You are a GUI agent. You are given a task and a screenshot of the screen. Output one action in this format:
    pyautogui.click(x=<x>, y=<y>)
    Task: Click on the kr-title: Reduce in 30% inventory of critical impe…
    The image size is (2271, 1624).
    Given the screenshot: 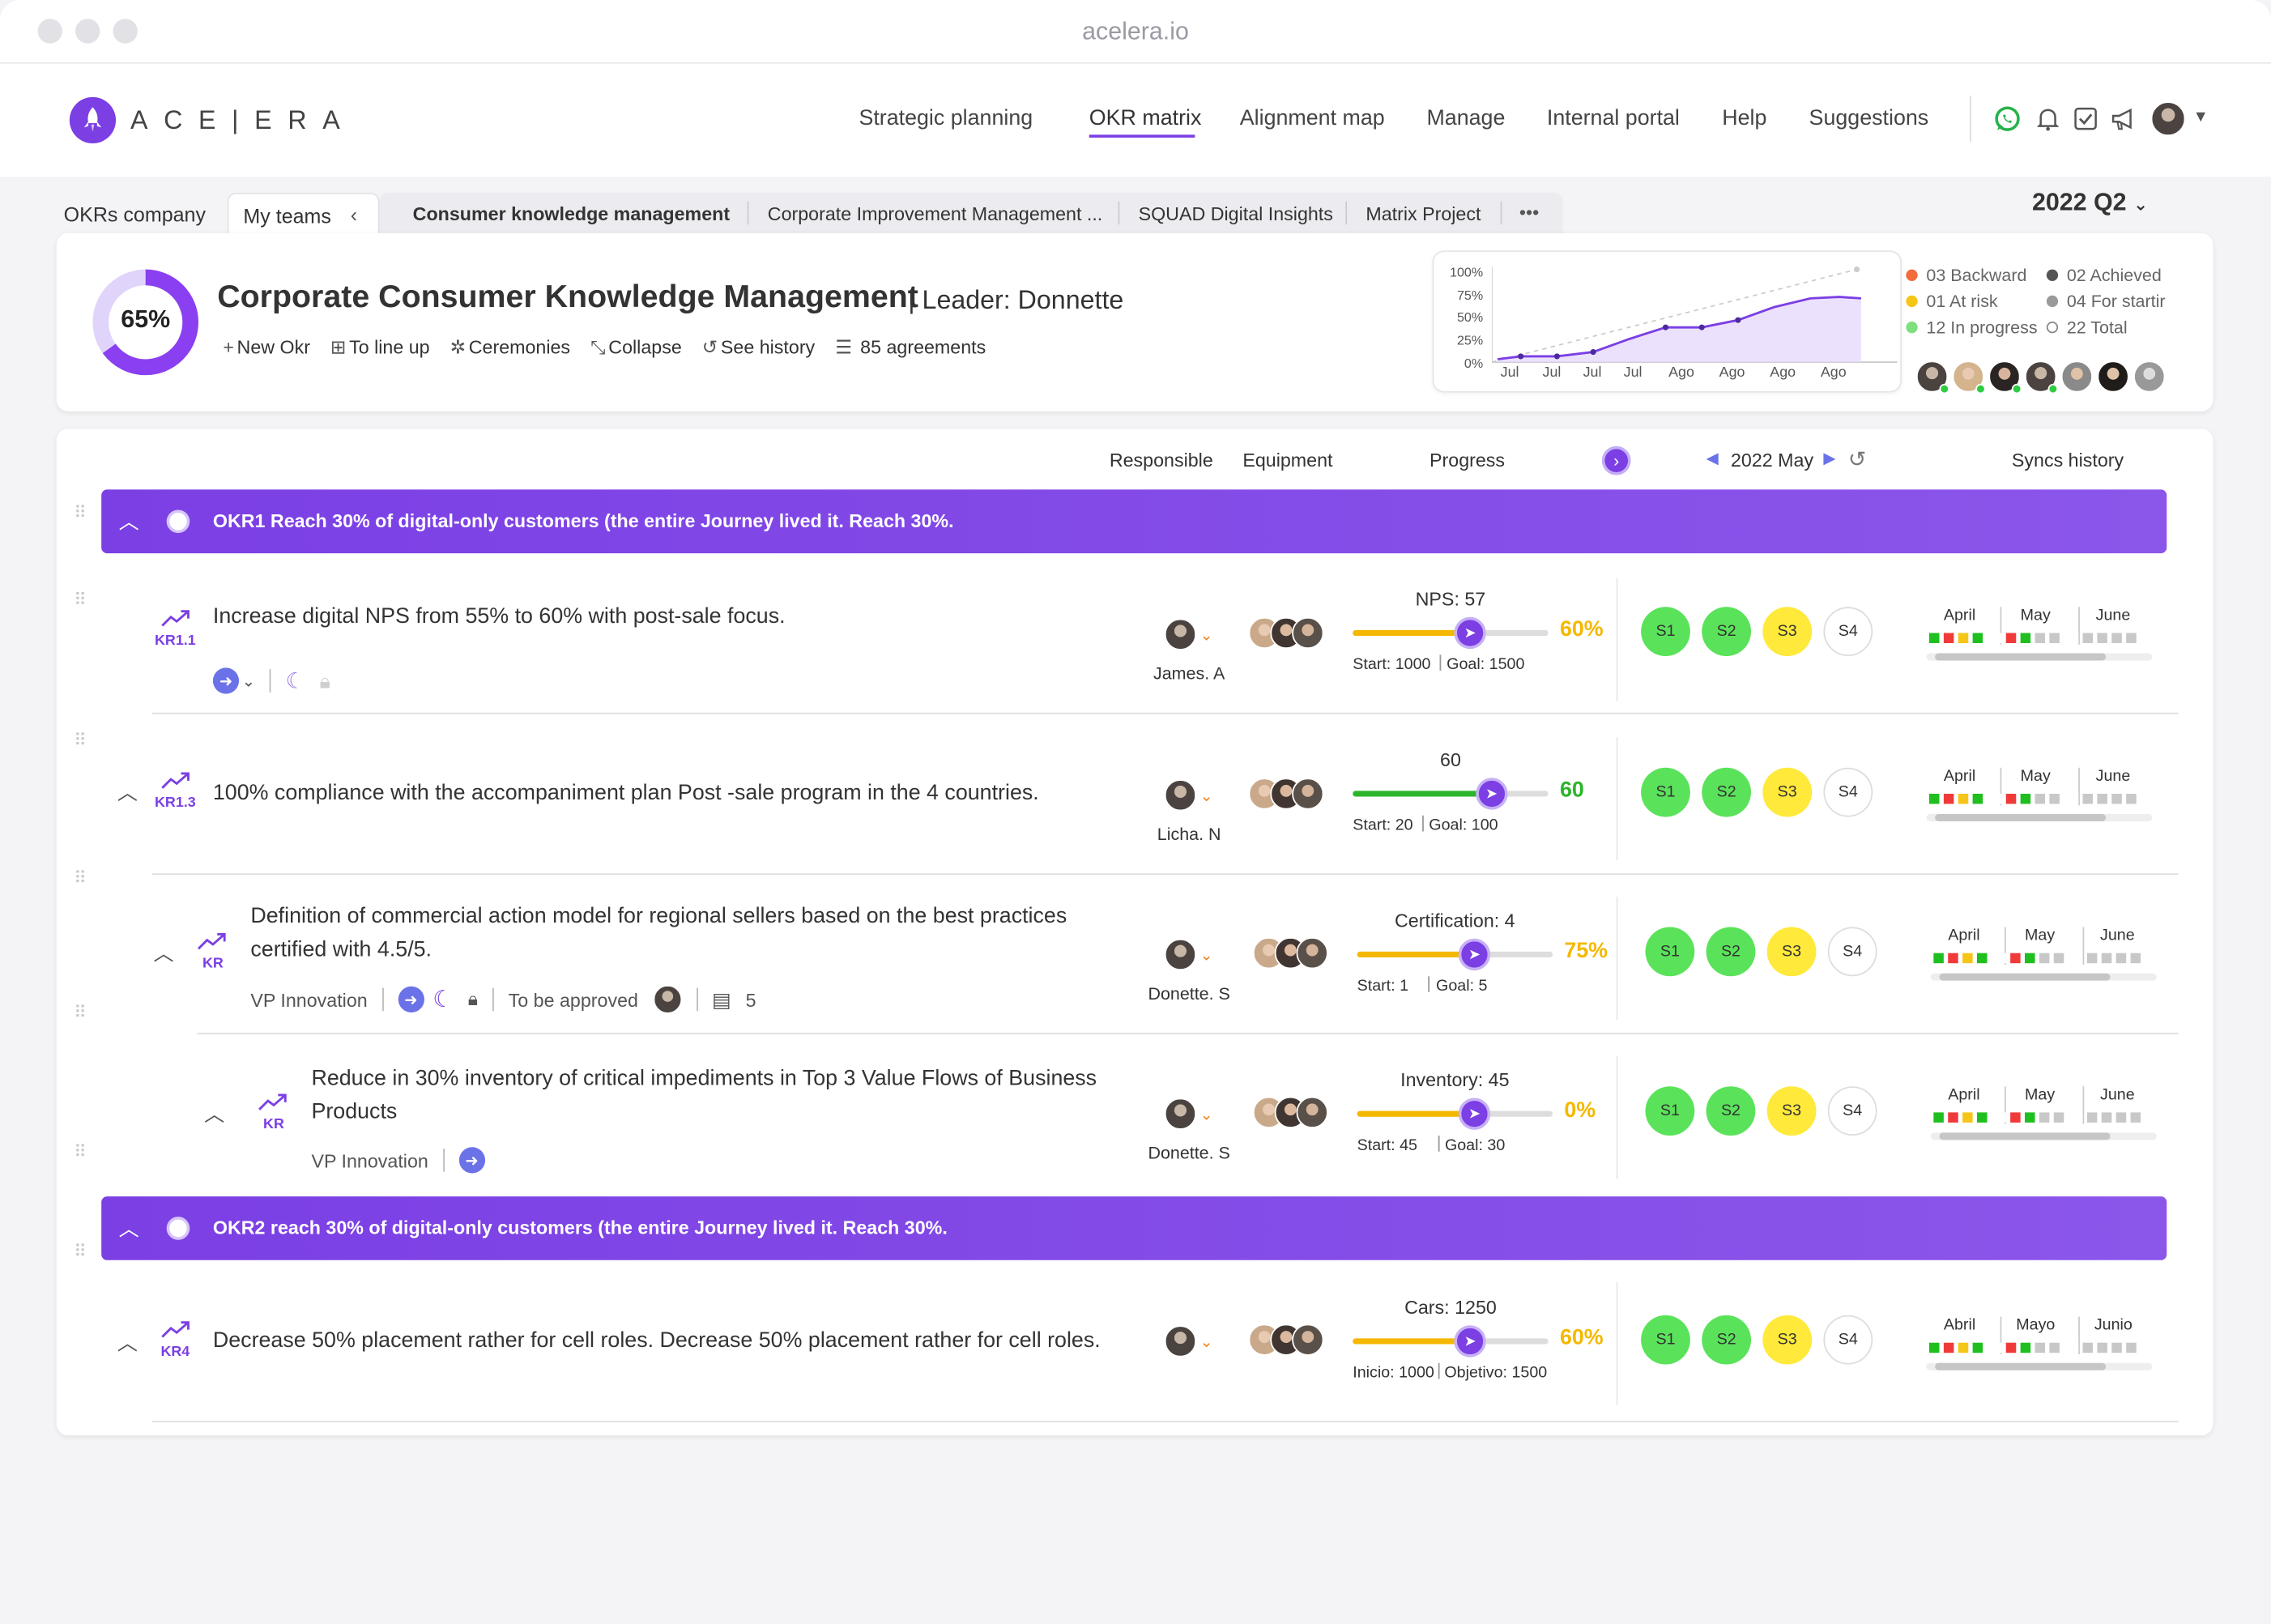 What is the action you would take?
    pyautogui.click(x=704, y=1095)
    